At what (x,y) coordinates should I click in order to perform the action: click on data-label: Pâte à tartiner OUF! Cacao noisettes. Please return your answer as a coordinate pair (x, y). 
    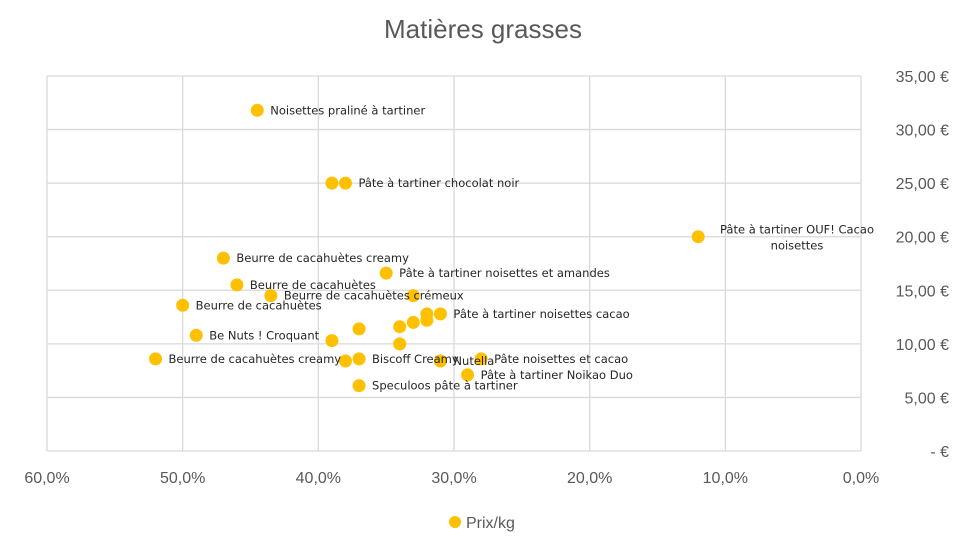
    Looking at the image, I should click on (797, 238).